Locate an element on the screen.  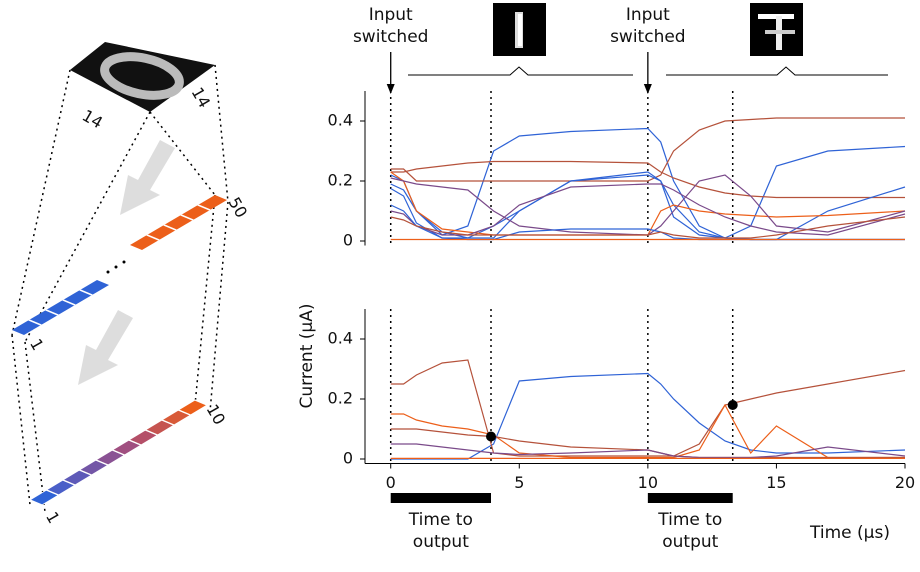
input-image is located at coordinates (142, 77).